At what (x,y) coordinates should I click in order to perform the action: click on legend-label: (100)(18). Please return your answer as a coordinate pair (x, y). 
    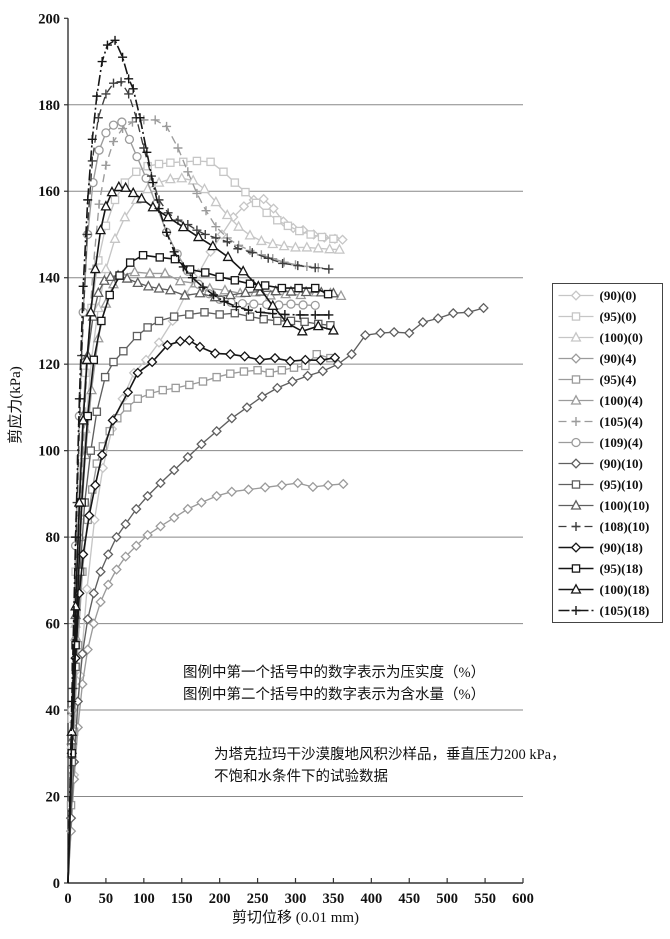
    Looking at the image, I should click on (625, 589).